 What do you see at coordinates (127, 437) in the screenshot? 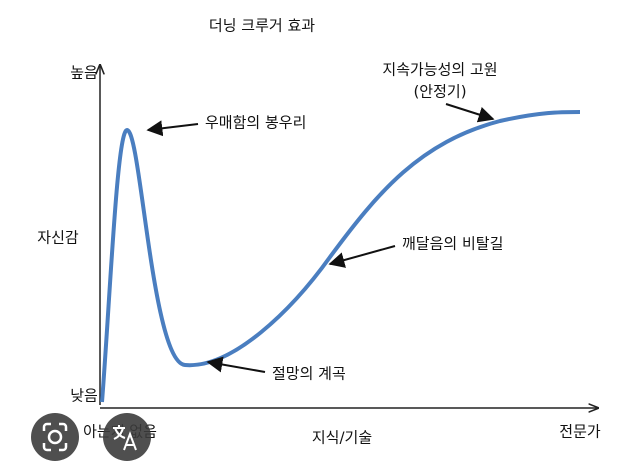
I see `translate-button` at bounding box center [127, 437].